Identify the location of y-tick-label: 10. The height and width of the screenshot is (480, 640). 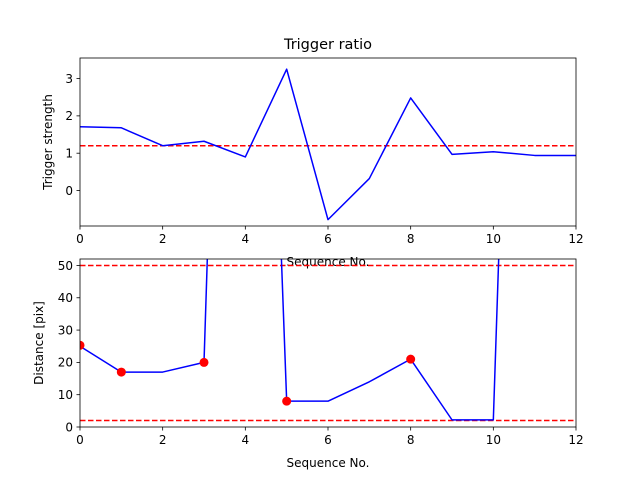
(65, 395).